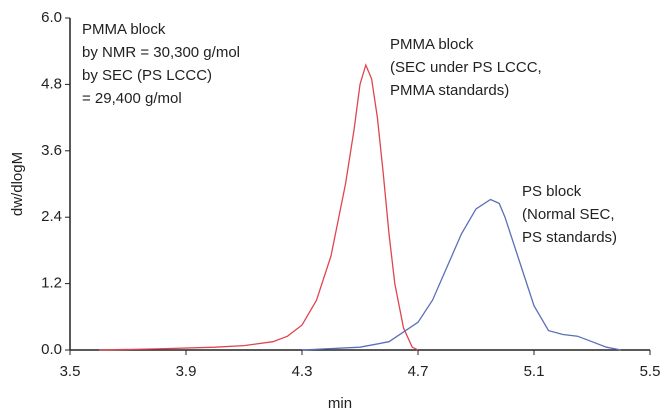 The width and height of the screenshot is (662, 414). I want to click on y-tick-label: 3.6, so click(51, 150).